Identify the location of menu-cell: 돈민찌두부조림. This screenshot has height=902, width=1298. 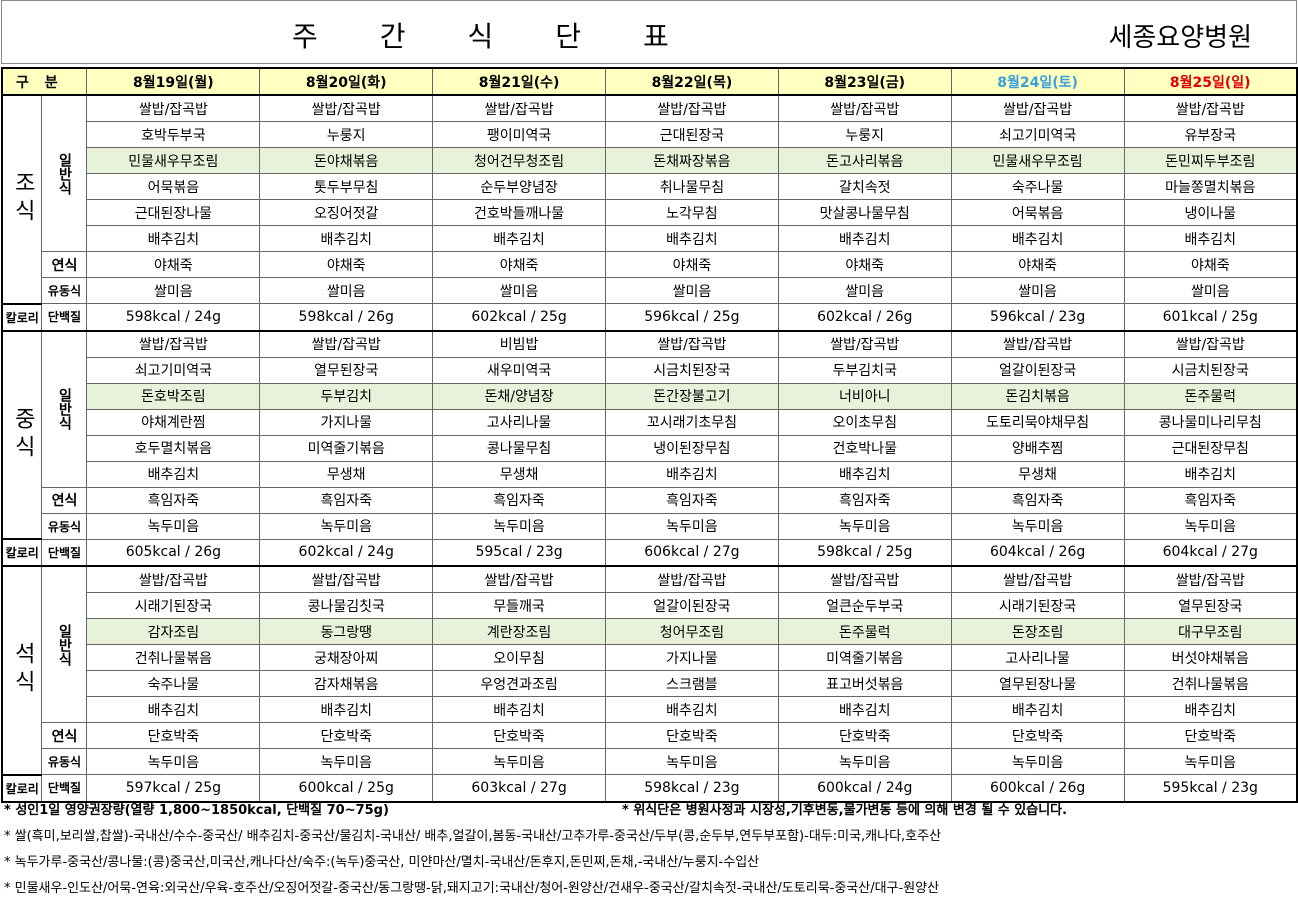
(1210, 160).